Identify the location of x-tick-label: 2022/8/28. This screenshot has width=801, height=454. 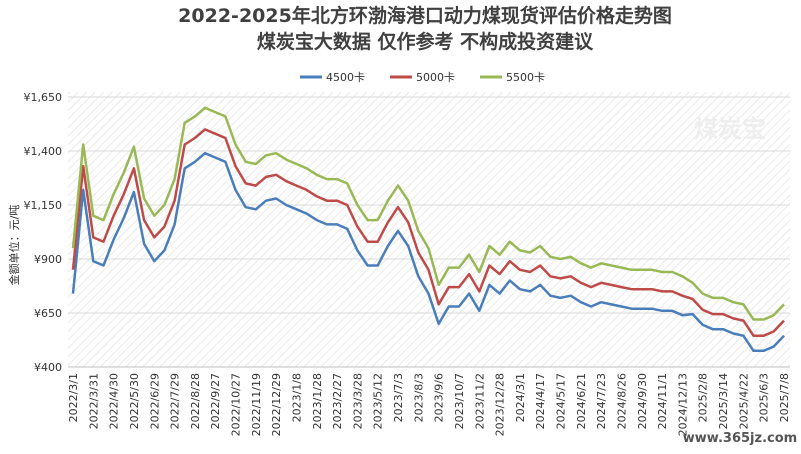
(195, 401).